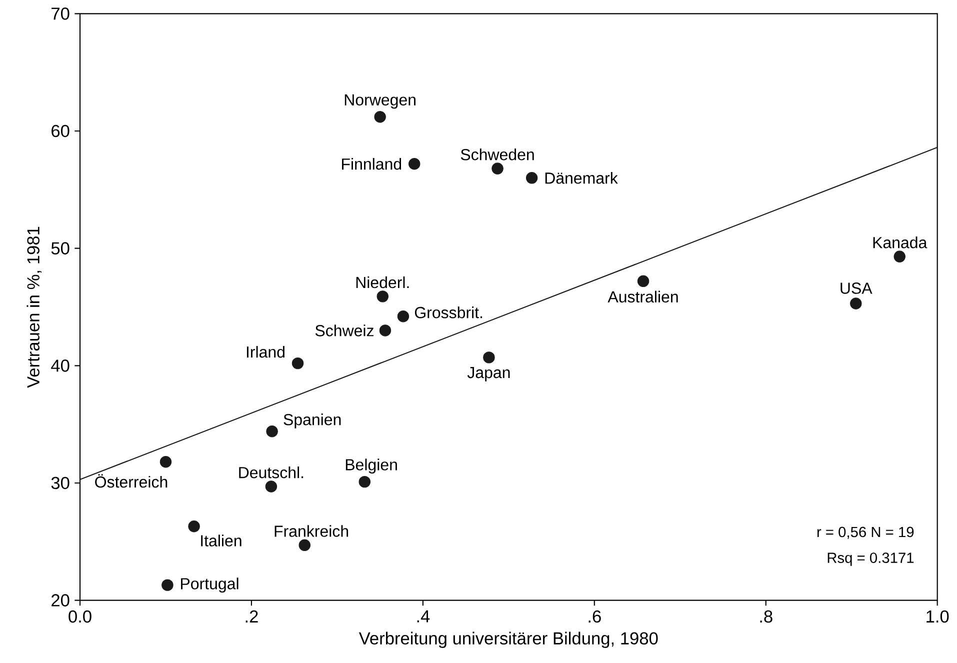 The image size is (957, 663). What do you see at coordinates (382, 282) in the screenshot?
I see `annotation: Niederl.` at bounding box center [382, 282].